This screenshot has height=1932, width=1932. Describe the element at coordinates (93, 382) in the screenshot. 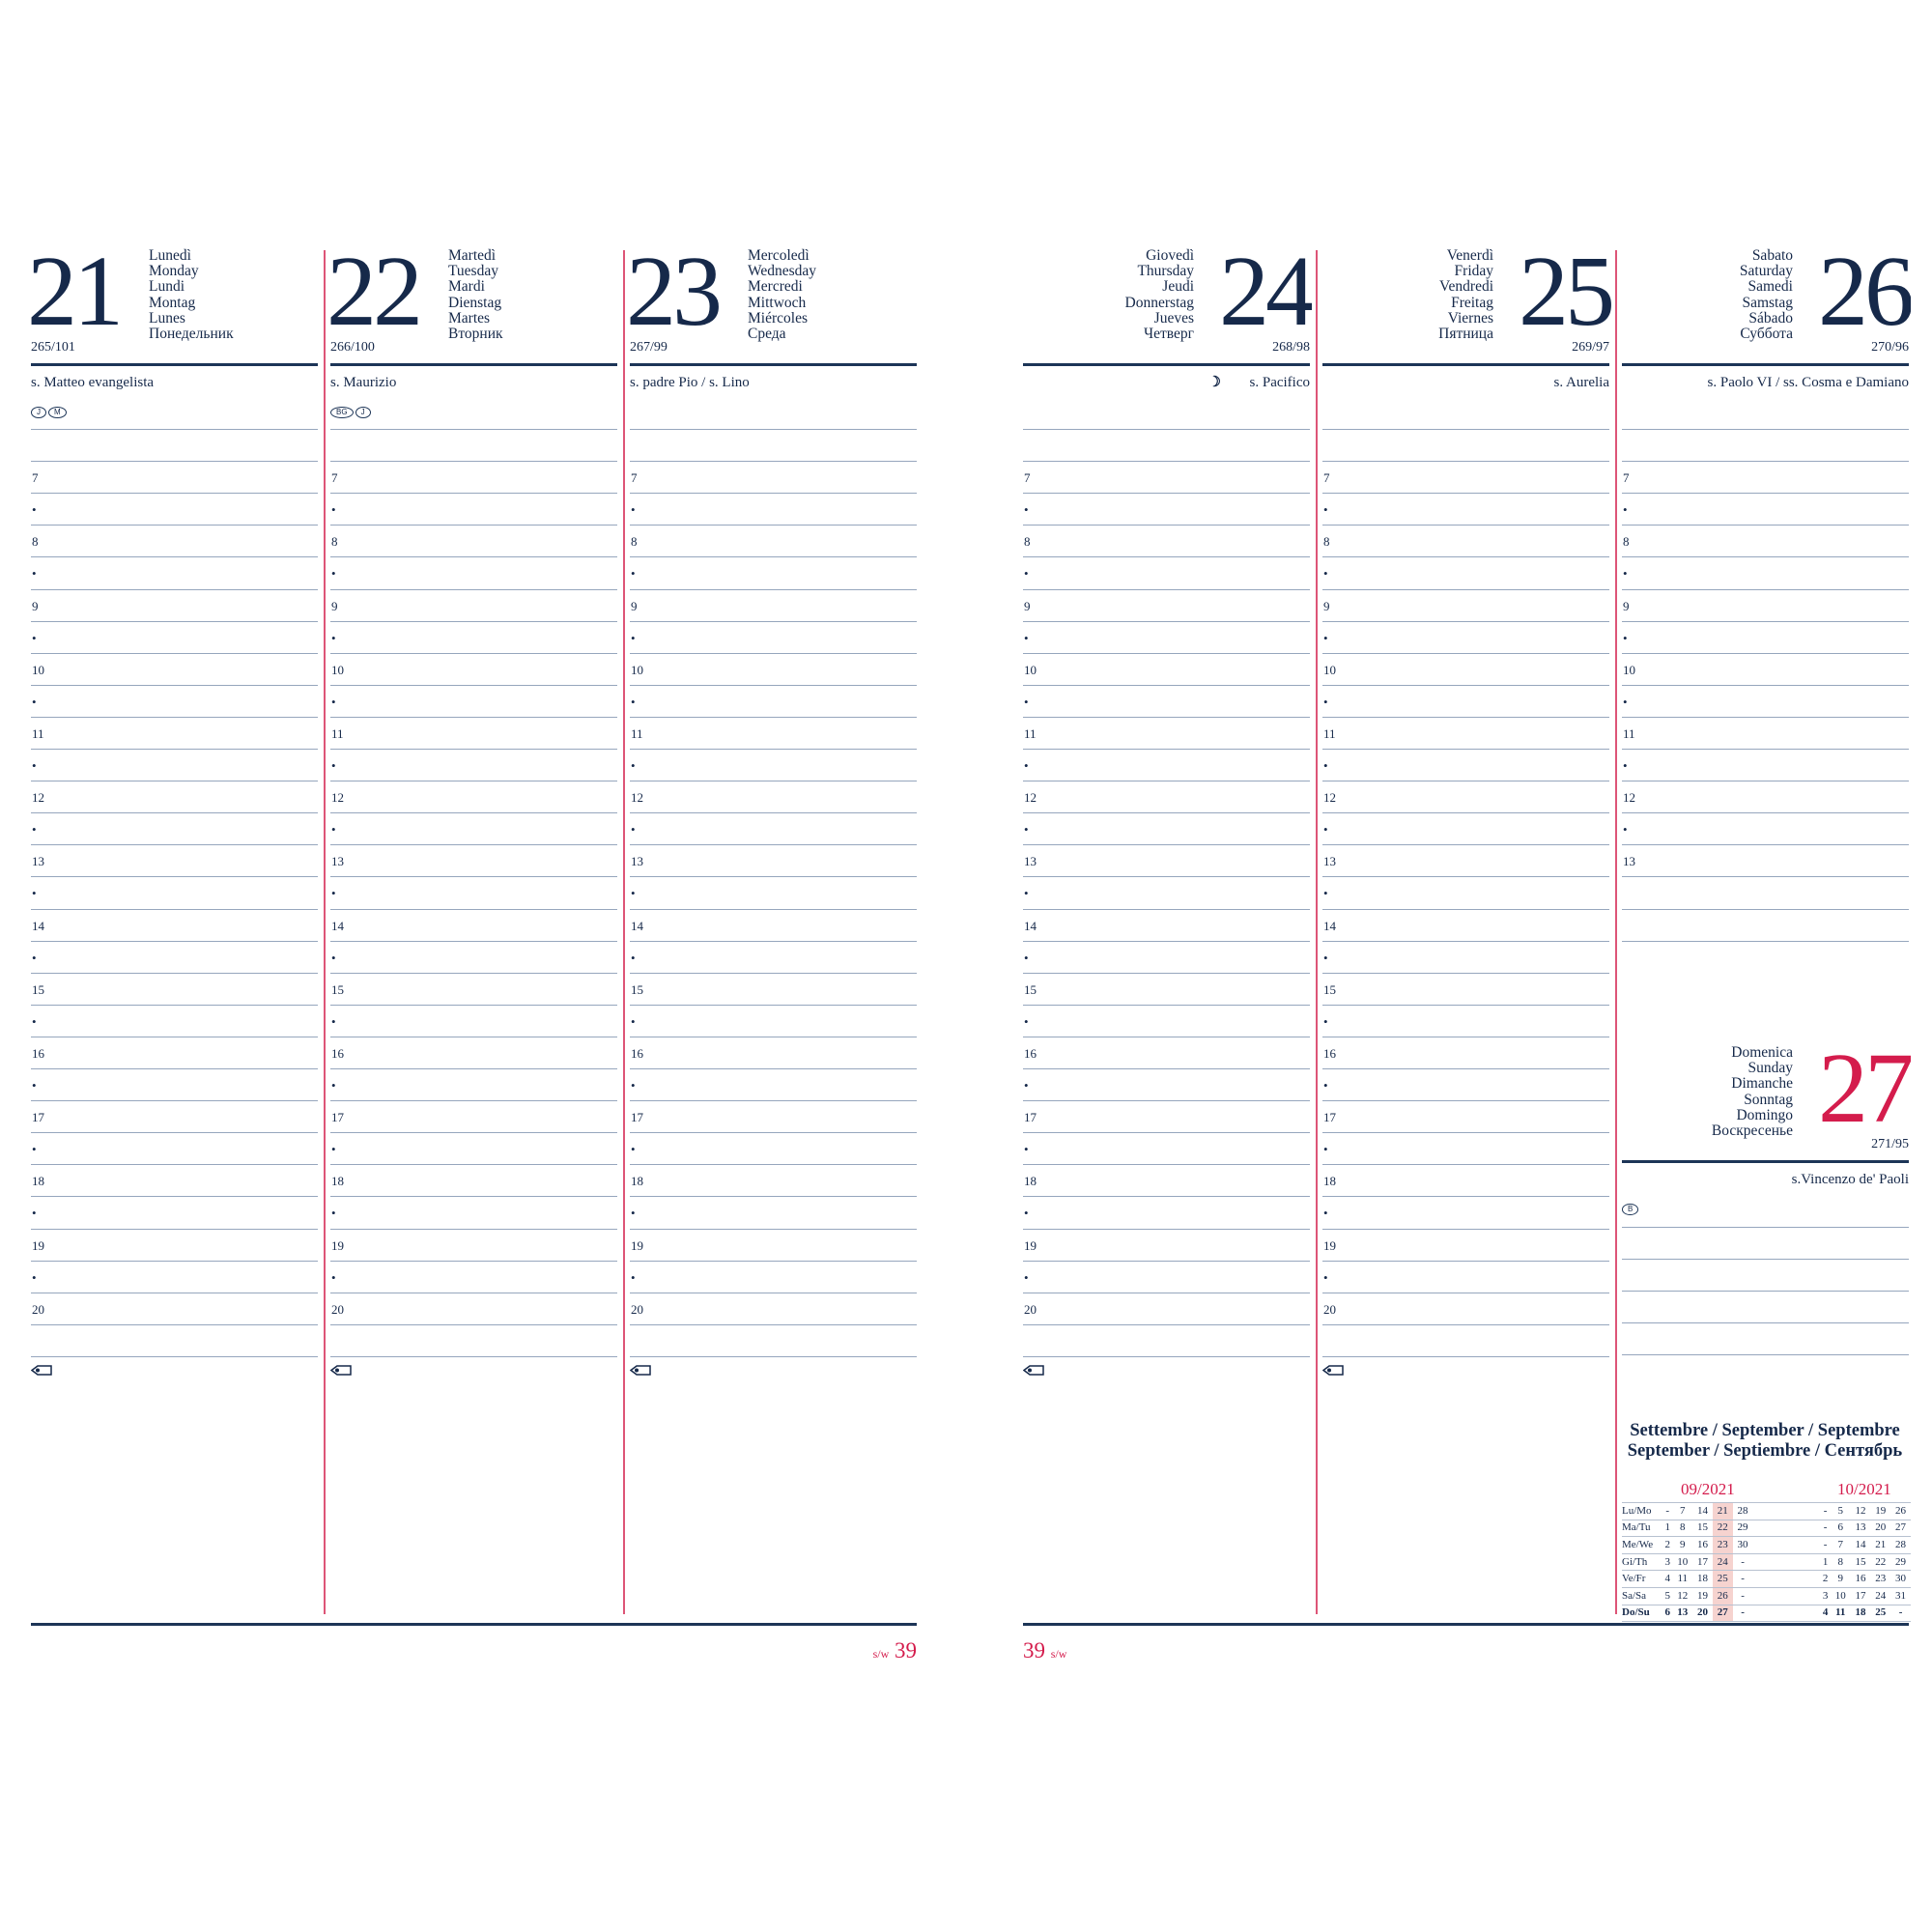

I see `saint-name: s. Matteo evangelista` at that location.